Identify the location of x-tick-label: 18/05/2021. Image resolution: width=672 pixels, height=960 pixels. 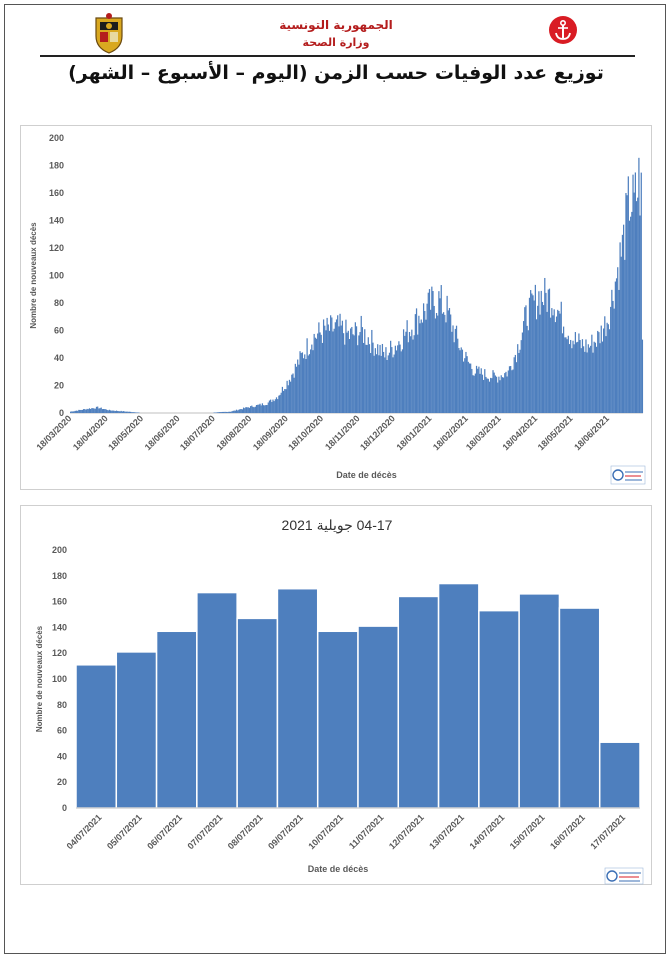
(555, 432).